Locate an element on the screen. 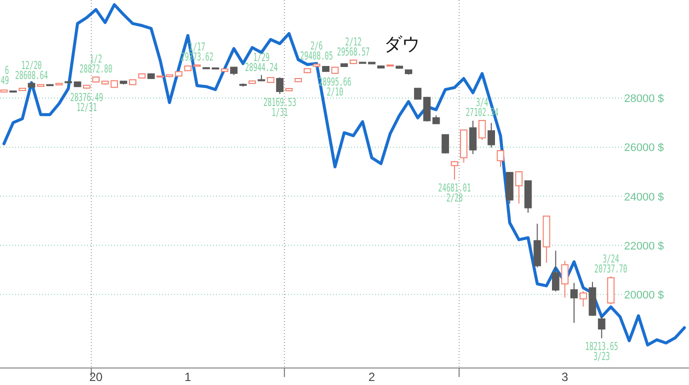 The image size is (689, 385). annotation: 28872.80 is located at coordinates (96, 70).